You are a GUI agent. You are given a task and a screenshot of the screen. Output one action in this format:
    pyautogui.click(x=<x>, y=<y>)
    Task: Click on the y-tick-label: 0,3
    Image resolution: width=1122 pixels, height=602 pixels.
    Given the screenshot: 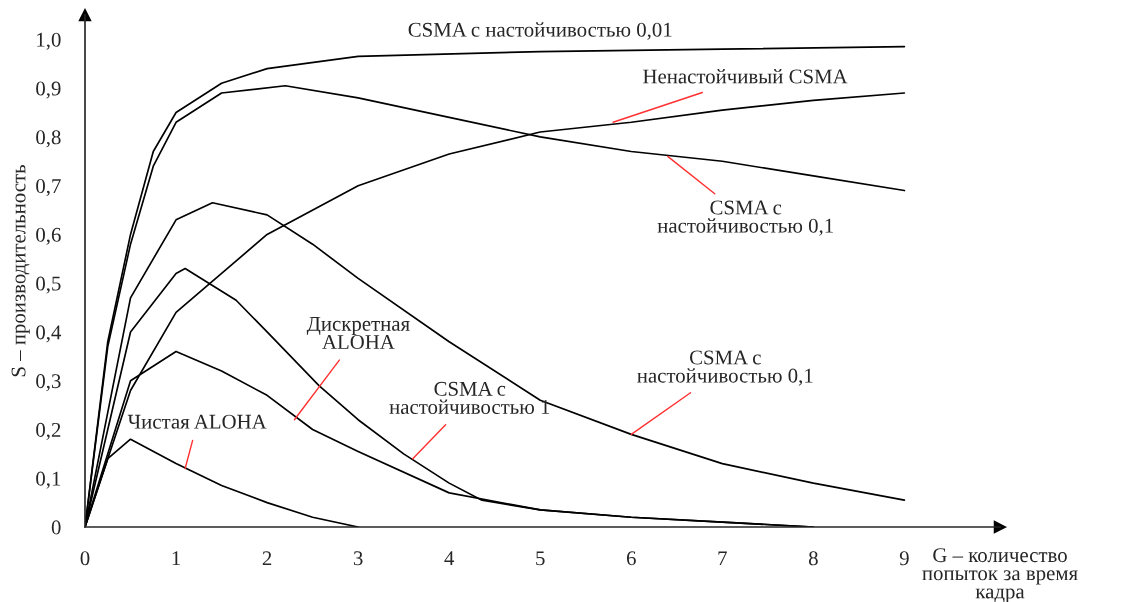 What is the action you would take?
    pyautogui.click(x=48, y=383)
    